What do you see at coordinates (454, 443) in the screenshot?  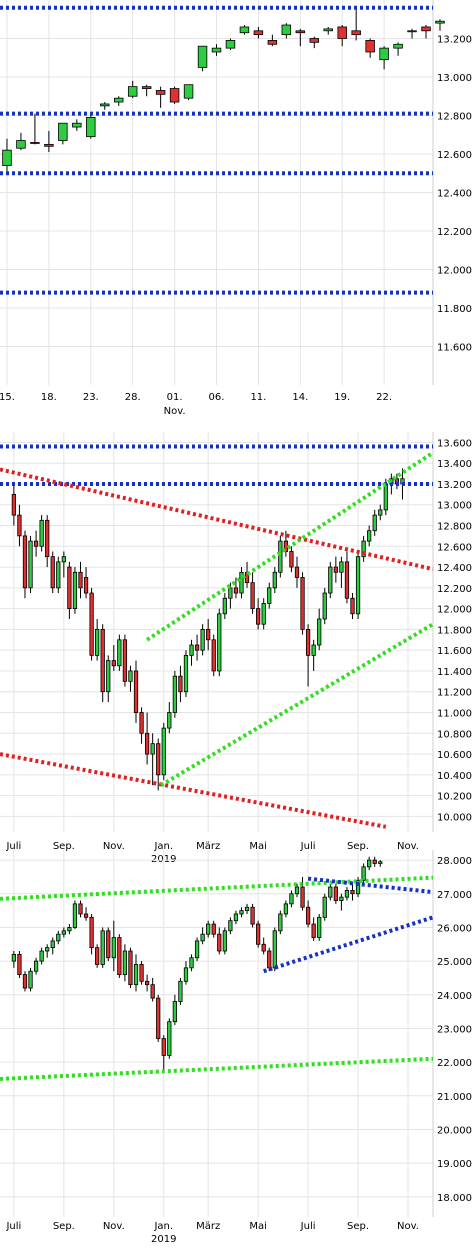 I see `y-tick-label: 13.600` at bounding box center [454, 443].